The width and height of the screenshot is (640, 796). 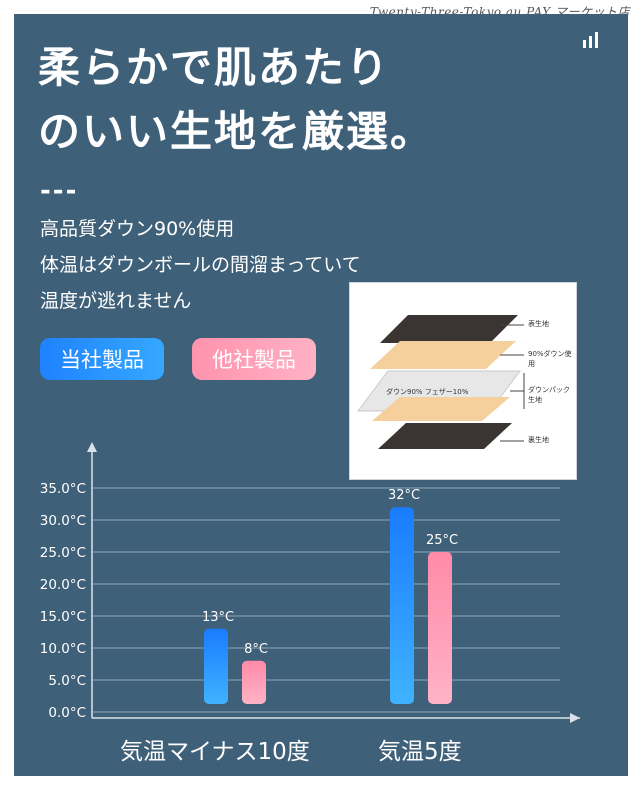 What do you see at coordinates (404, 495) in the screenshot?
I see `bar-value-label: 32°C` at bounding box center [404, 495].